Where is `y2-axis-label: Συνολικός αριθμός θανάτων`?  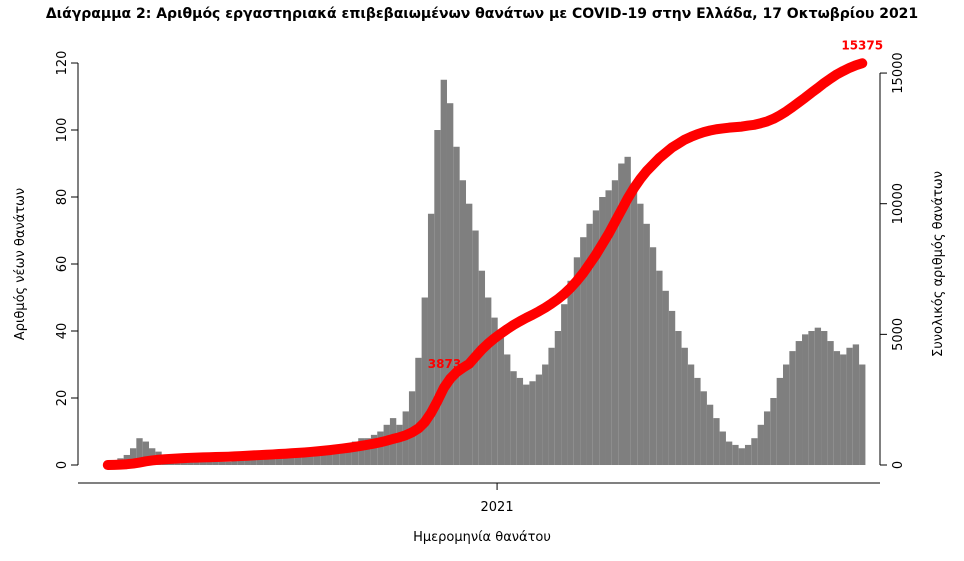 y2-axis-label: Συνολικός αριθμός θανάτων is located at coordinates (938, 264).